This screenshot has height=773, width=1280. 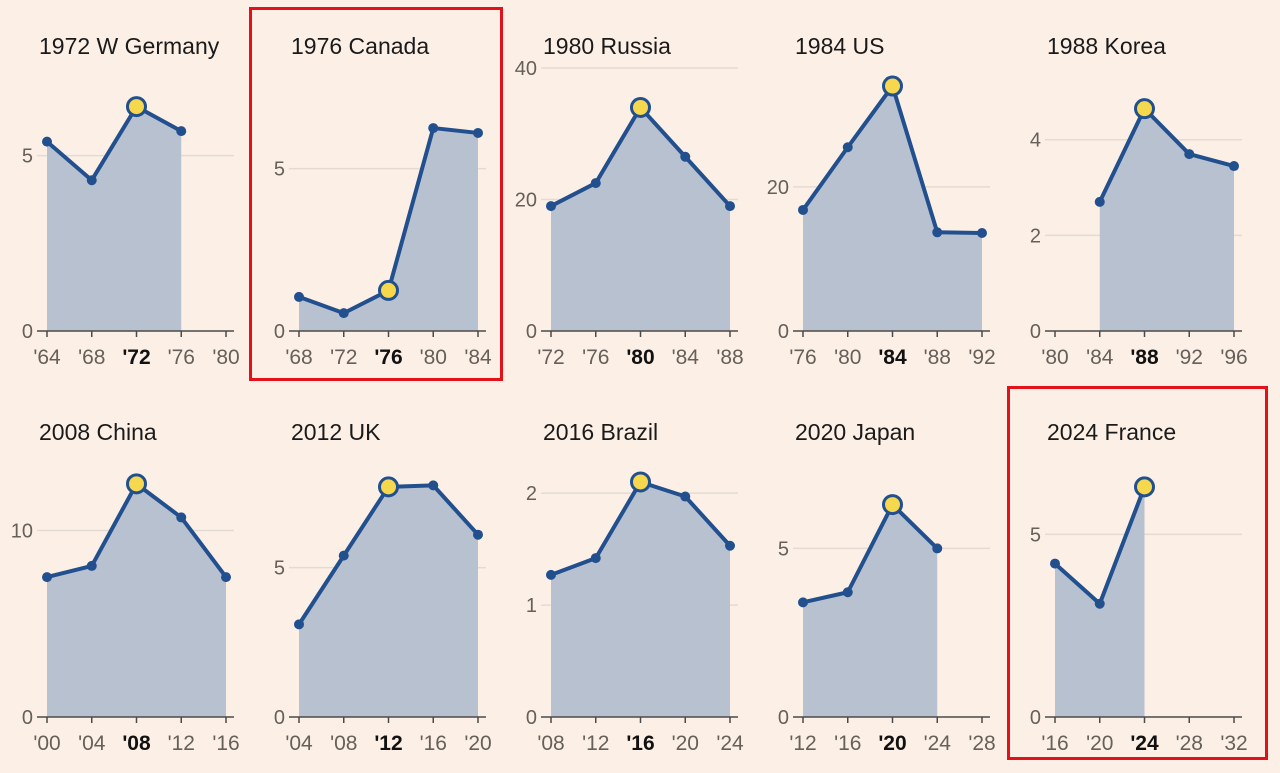 I want to click on y-tick-label: 1, so click(x=531, y=606).